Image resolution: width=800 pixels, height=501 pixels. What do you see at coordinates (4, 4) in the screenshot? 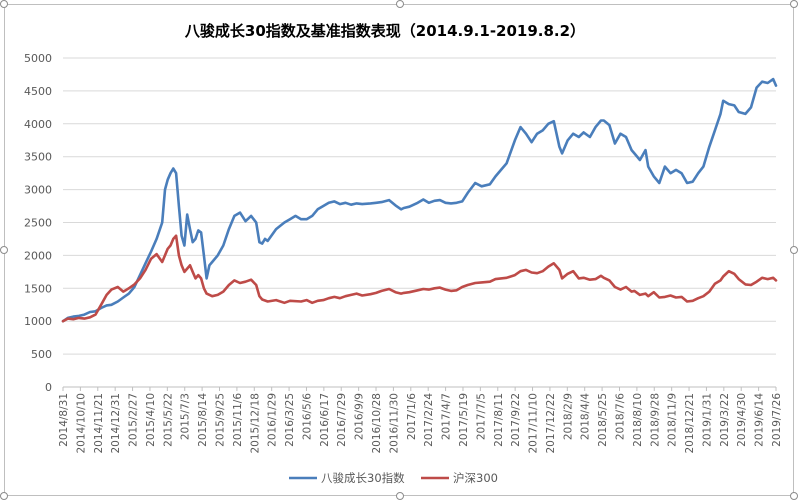
I see `resize-handle-top-left` at bounding box center [4, 4].